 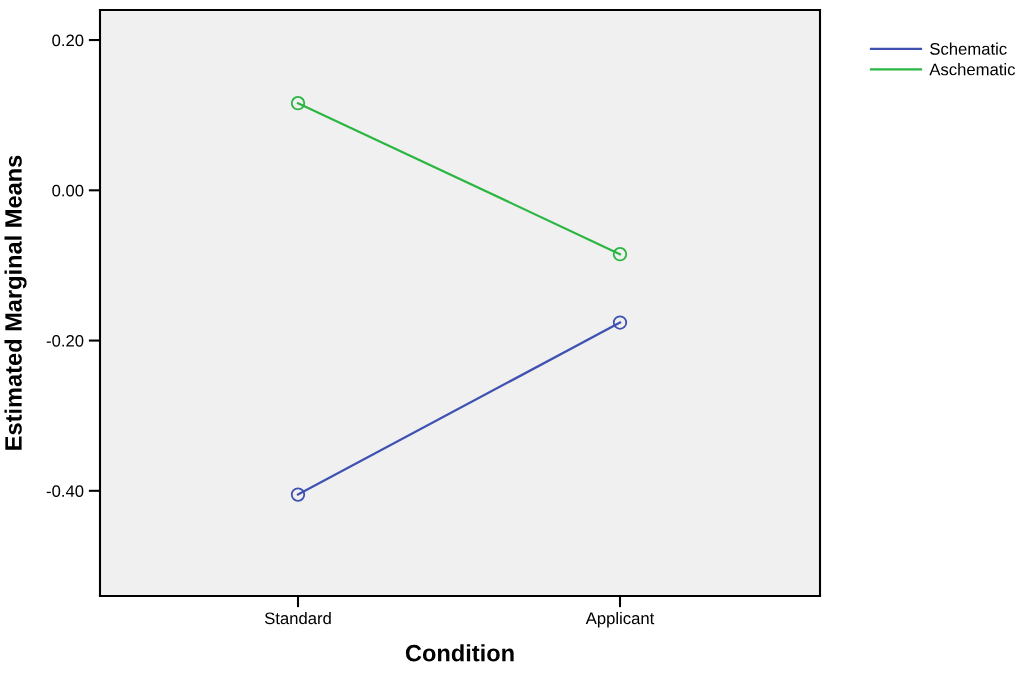 I want to click on legend-label: Schematic, so click(x=968, y=48).